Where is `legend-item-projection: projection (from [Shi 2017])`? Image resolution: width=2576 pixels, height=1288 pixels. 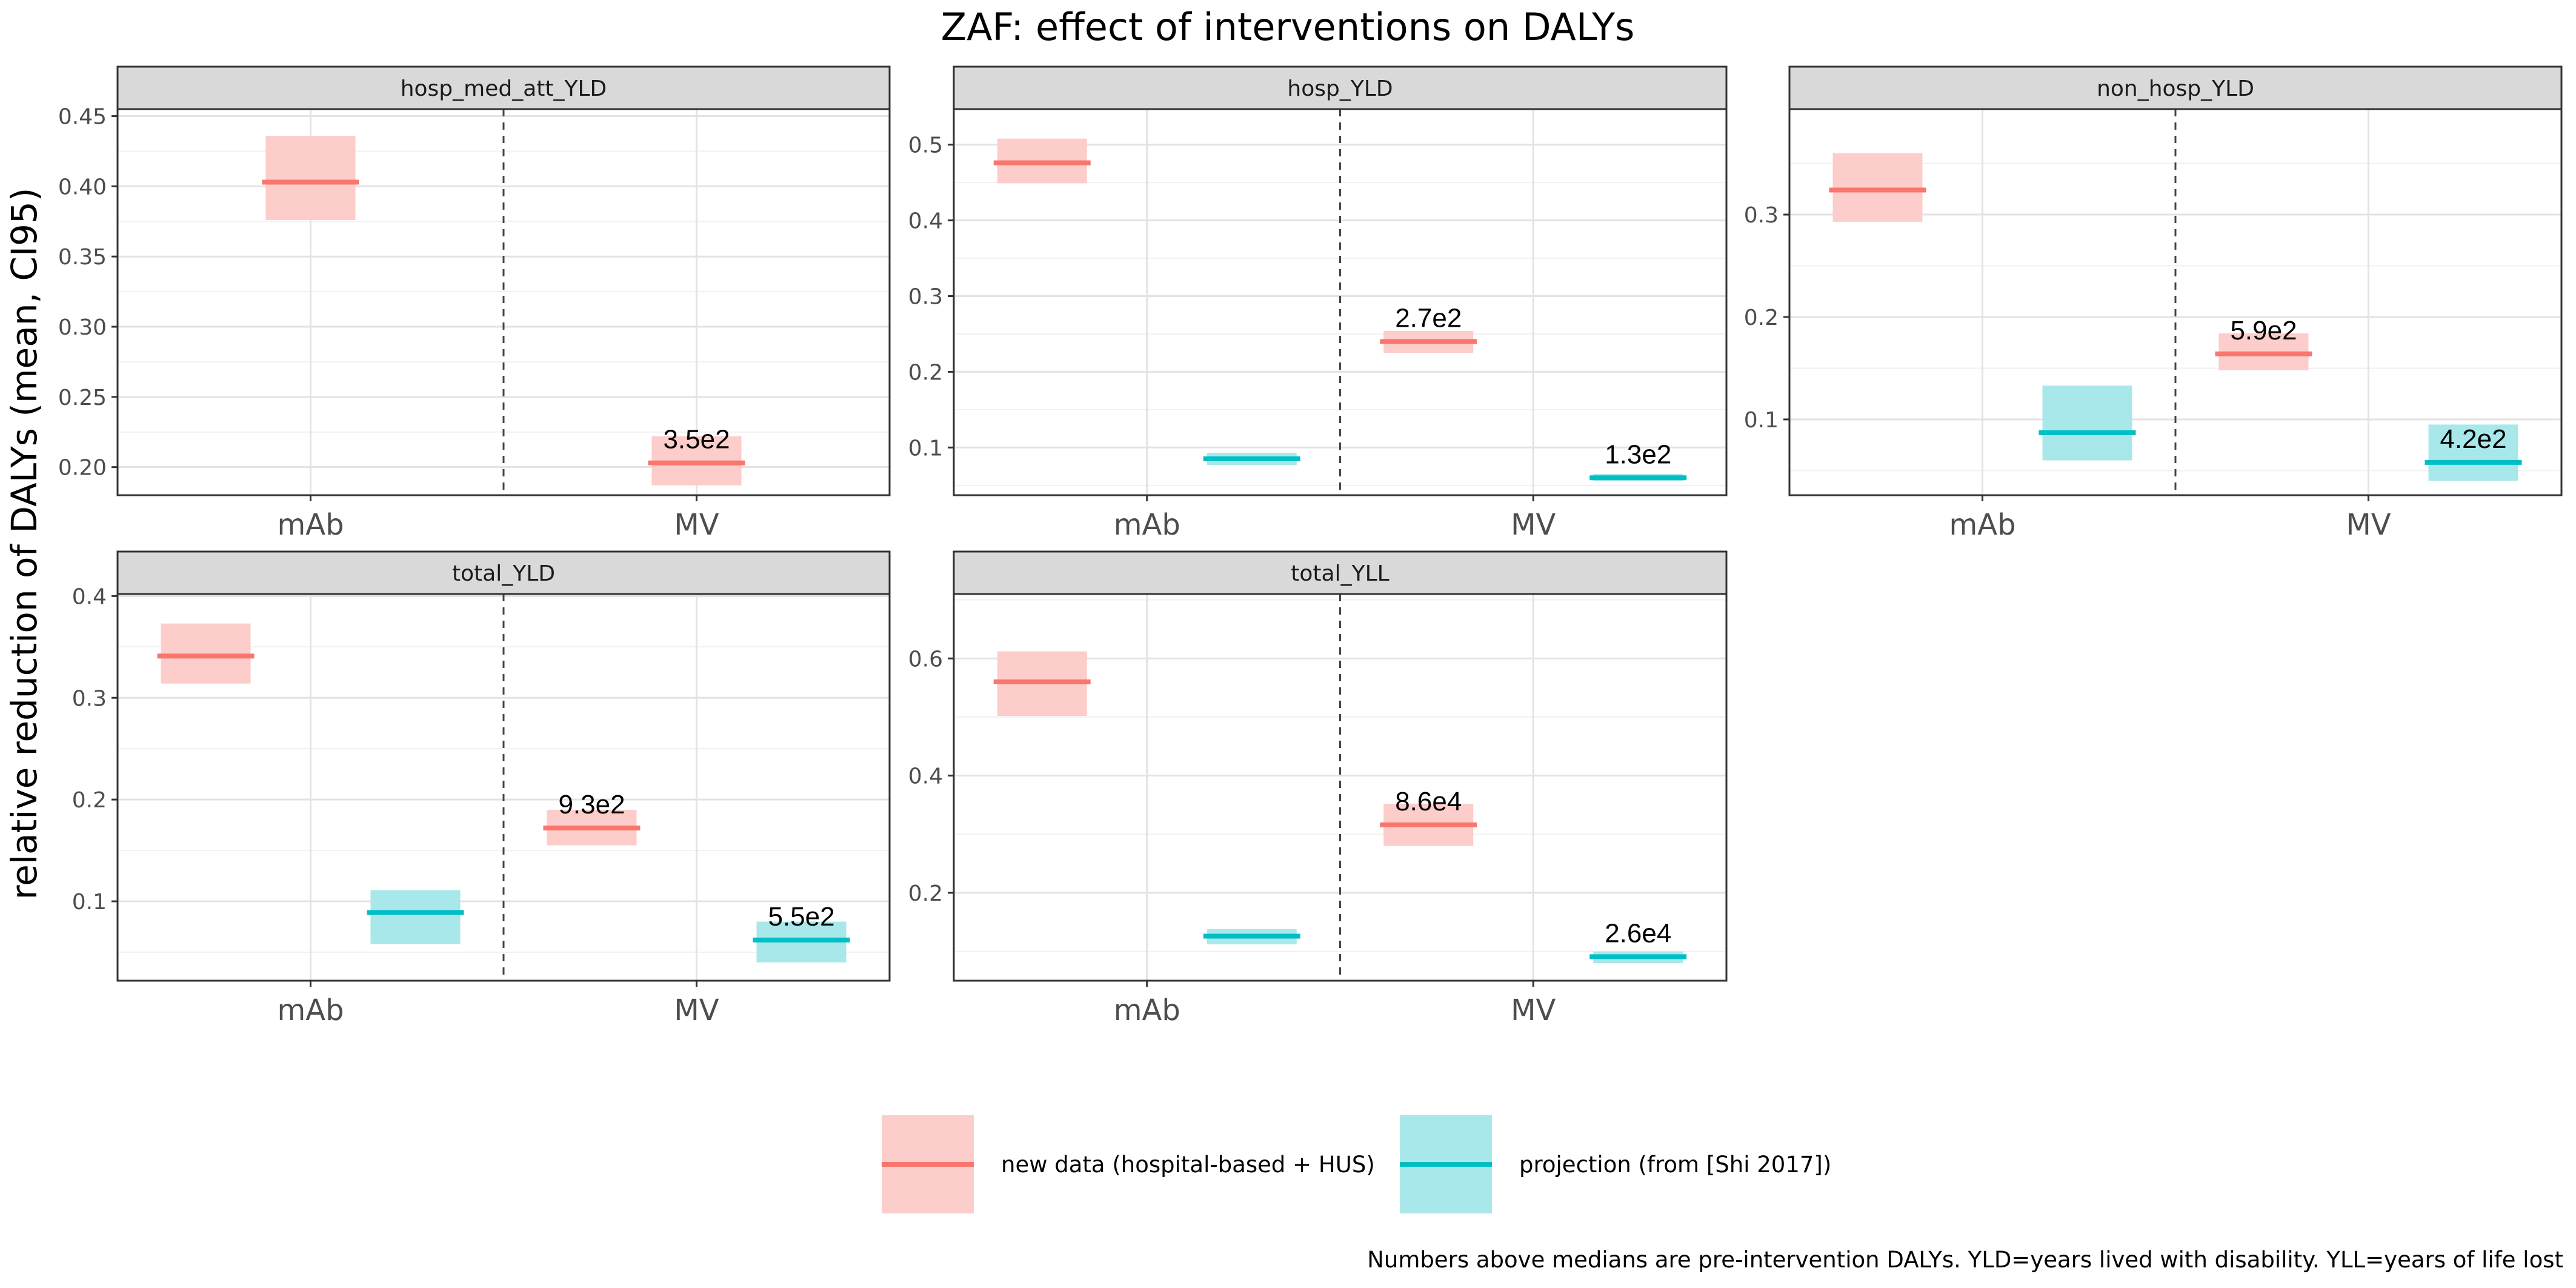
legend-item-projection: projection (from [Shi 2017]) is located at coordinates (1615, 1164).